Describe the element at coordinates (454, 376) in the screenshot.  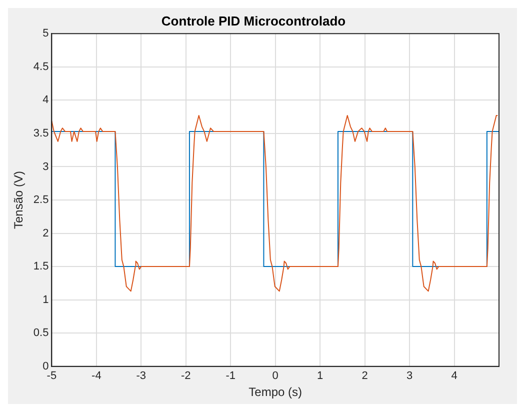
I see `x-tick-label: 4` at that location.